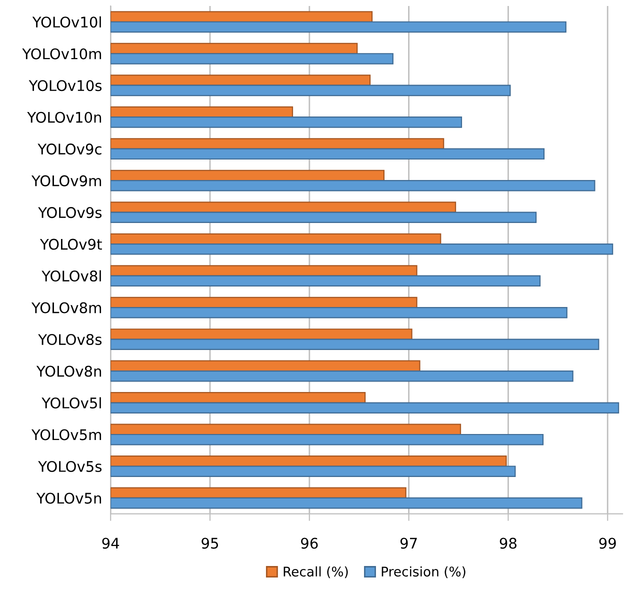 This screenshot has height=601, width=632. Describe the element at coordinates (424, 572) in the screenshot. I see `legend-label: Precision (%)` at that location.